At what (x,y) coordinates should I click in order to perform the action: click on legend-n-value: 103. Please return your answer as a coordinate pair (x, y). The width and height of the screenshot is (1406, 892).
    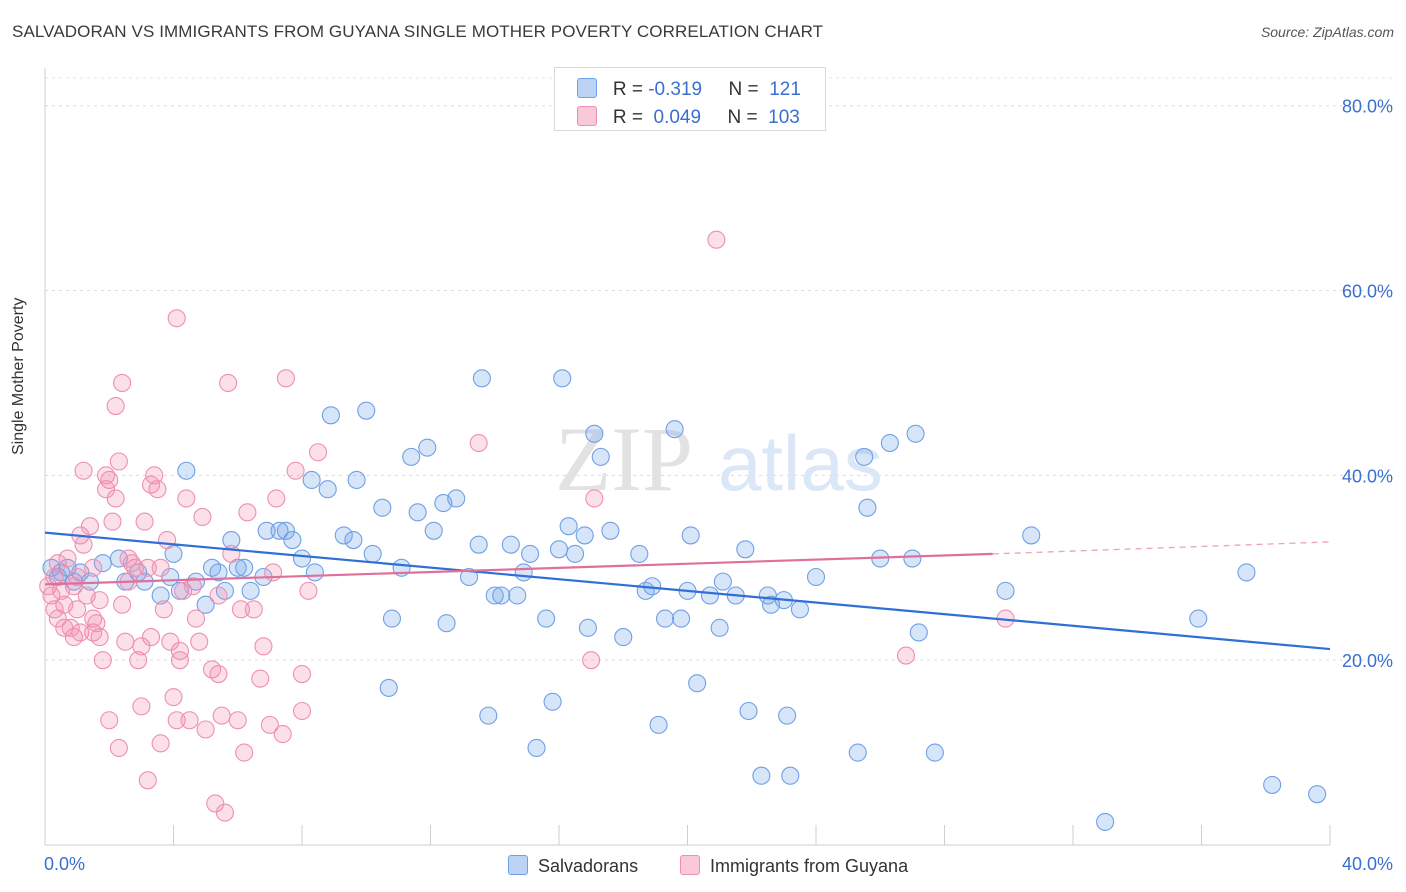
    Looking at the image, I should click on (784, 117).